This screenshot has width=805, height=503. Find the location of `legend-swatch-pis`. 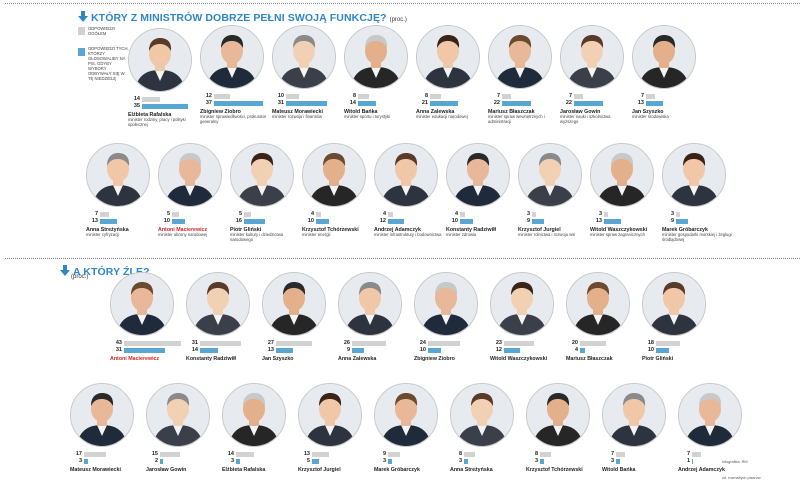

legend-swatch-pis is located at coordinates (81, 52).